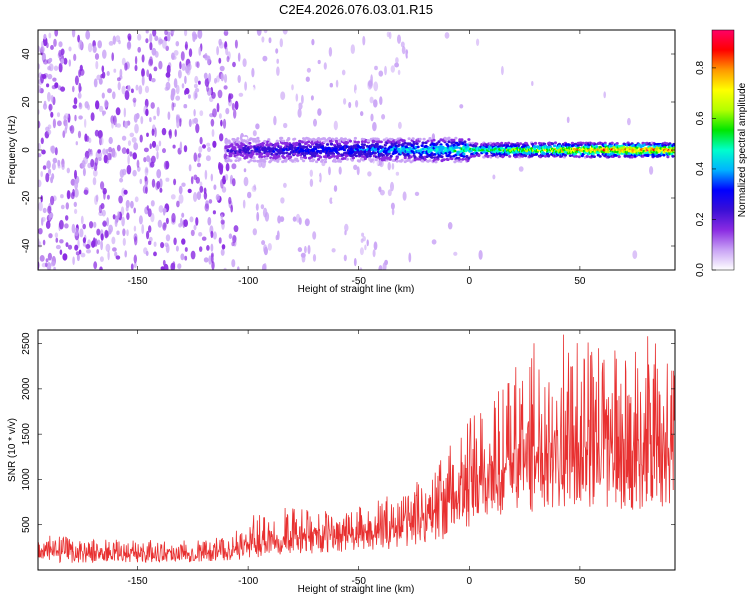 This screenshot has height=600, width=750. Describe the element at coordinates (26, 434) in the screenshot. I see `y-tick-label: 1500` at that location.